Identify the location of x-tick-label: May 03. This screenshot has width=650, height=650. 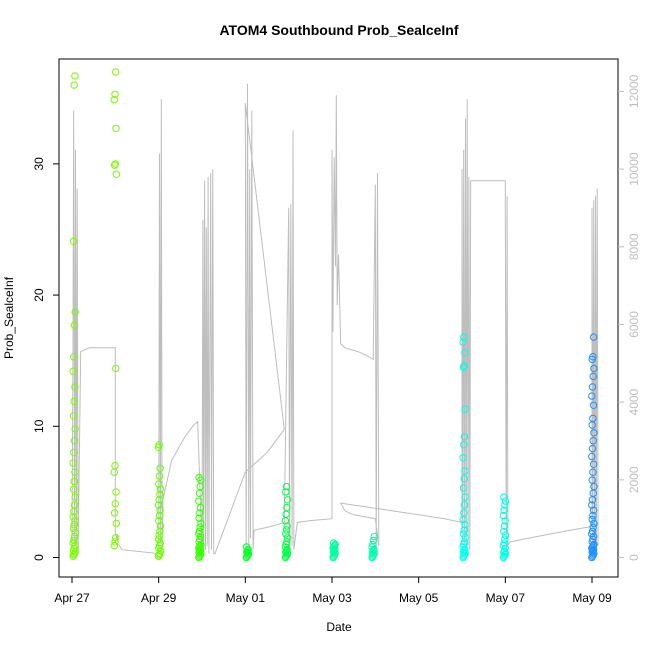
(332, 598).